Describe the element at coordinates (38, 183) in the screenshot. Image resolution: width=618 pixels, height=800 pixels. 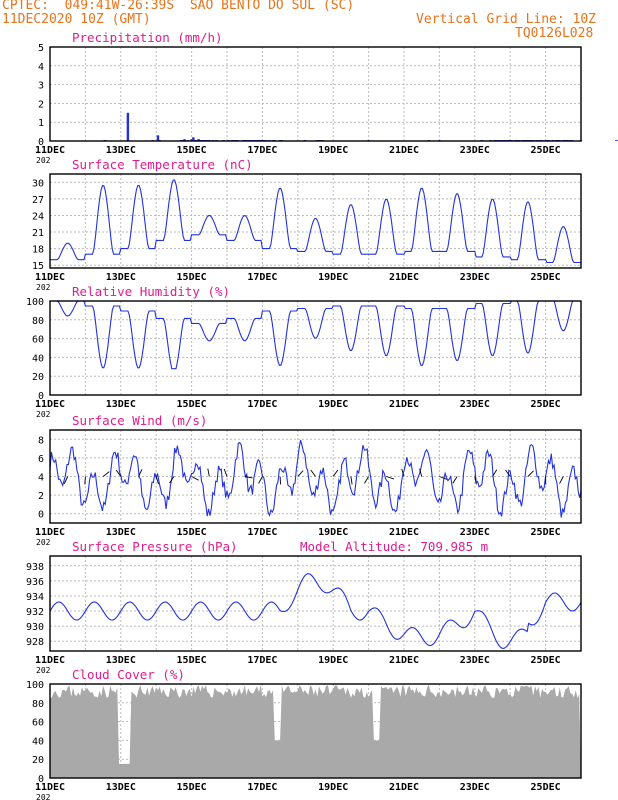
I see `y-tick-label: 30` at that location.